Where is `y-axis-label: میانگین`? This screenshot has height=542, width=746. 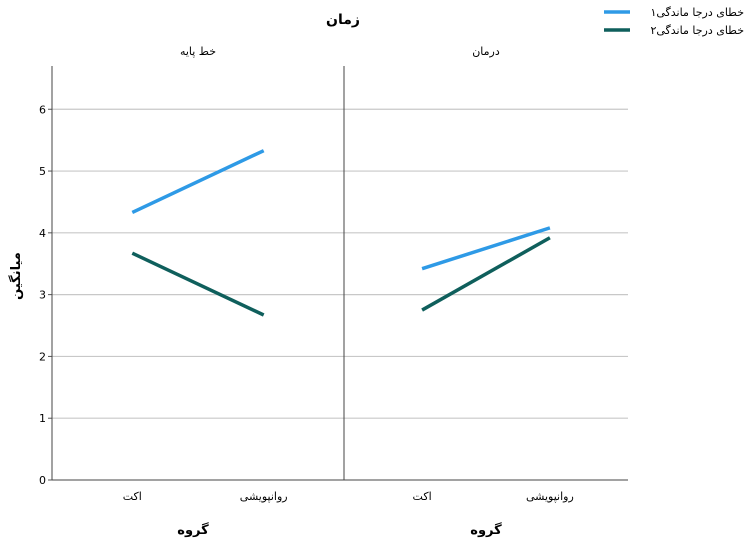
y-axis-label: میانگین is located at coordinates (16, 276).